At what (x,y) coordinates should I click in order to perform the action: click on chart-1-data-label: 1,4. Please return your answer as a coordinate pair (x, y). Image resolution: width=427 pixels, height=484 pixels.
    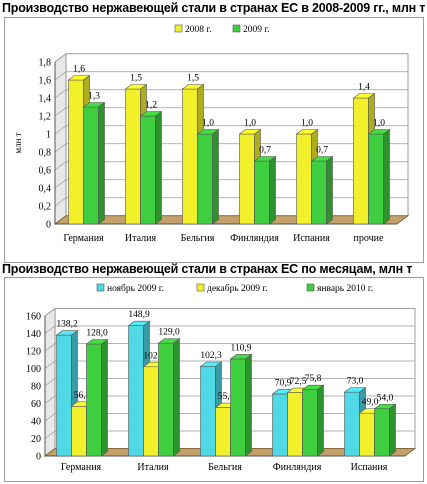
    Looking at the image, I should click on (364, 88).